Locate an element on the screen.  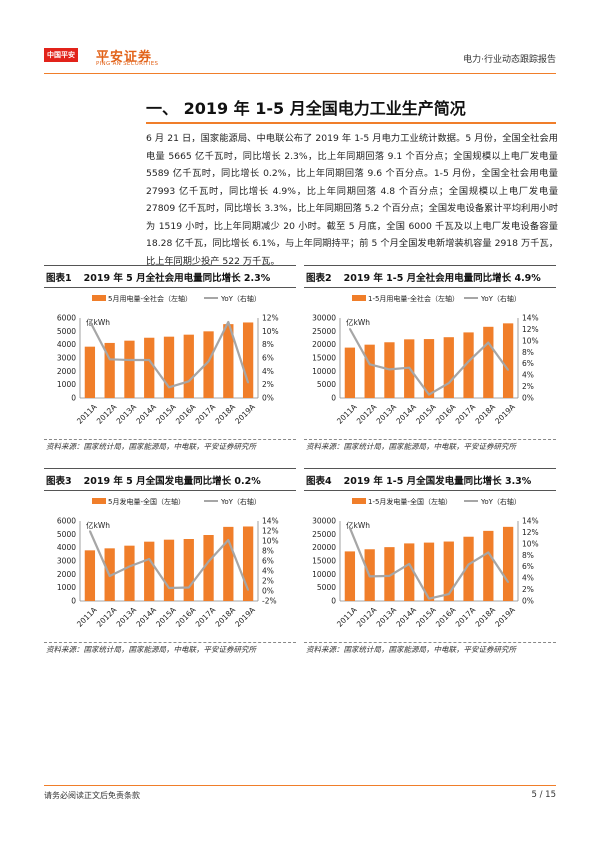
x-tick-label: 2016A is located at coordinates (186, 414).